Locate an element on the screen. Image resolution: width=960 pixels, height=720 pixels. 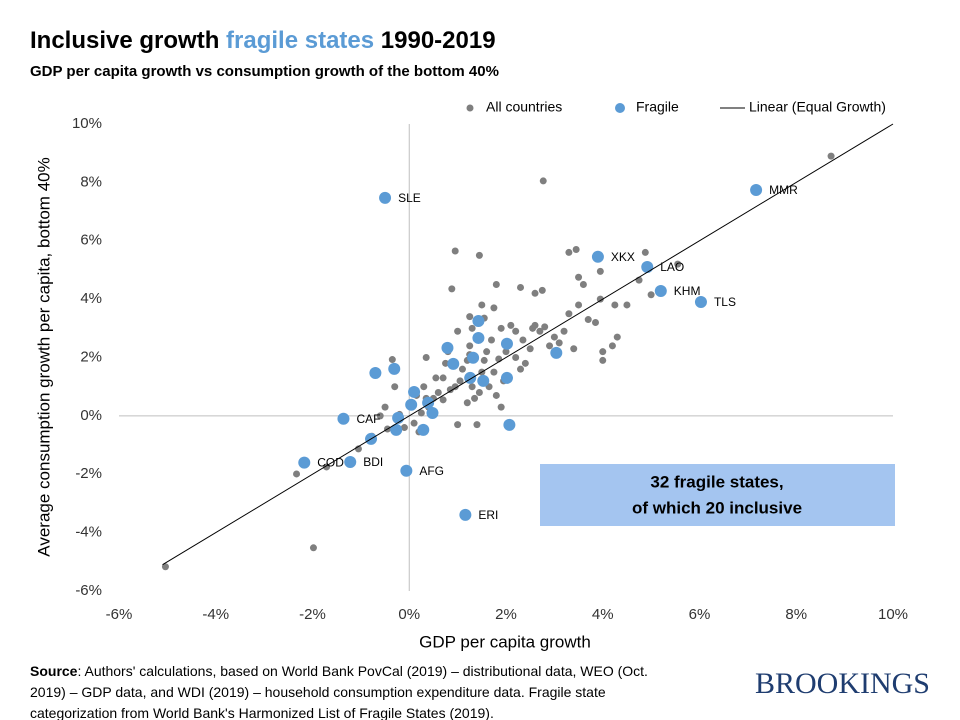
x-tick-label: -2% is located at coordinates (312, 614).